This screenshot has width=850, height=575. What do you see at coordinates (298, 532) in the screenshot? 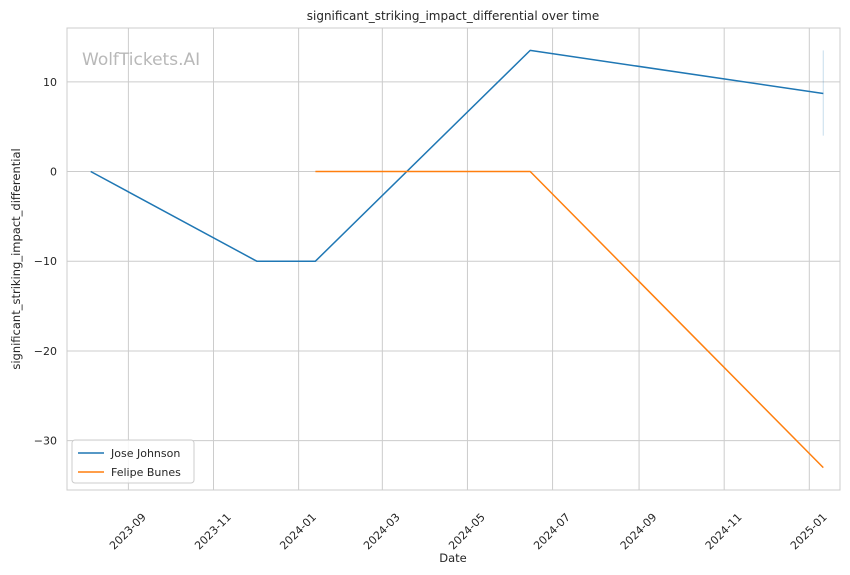
I see `x-tick-label: 2024-01` at bounding box center [298, 532].